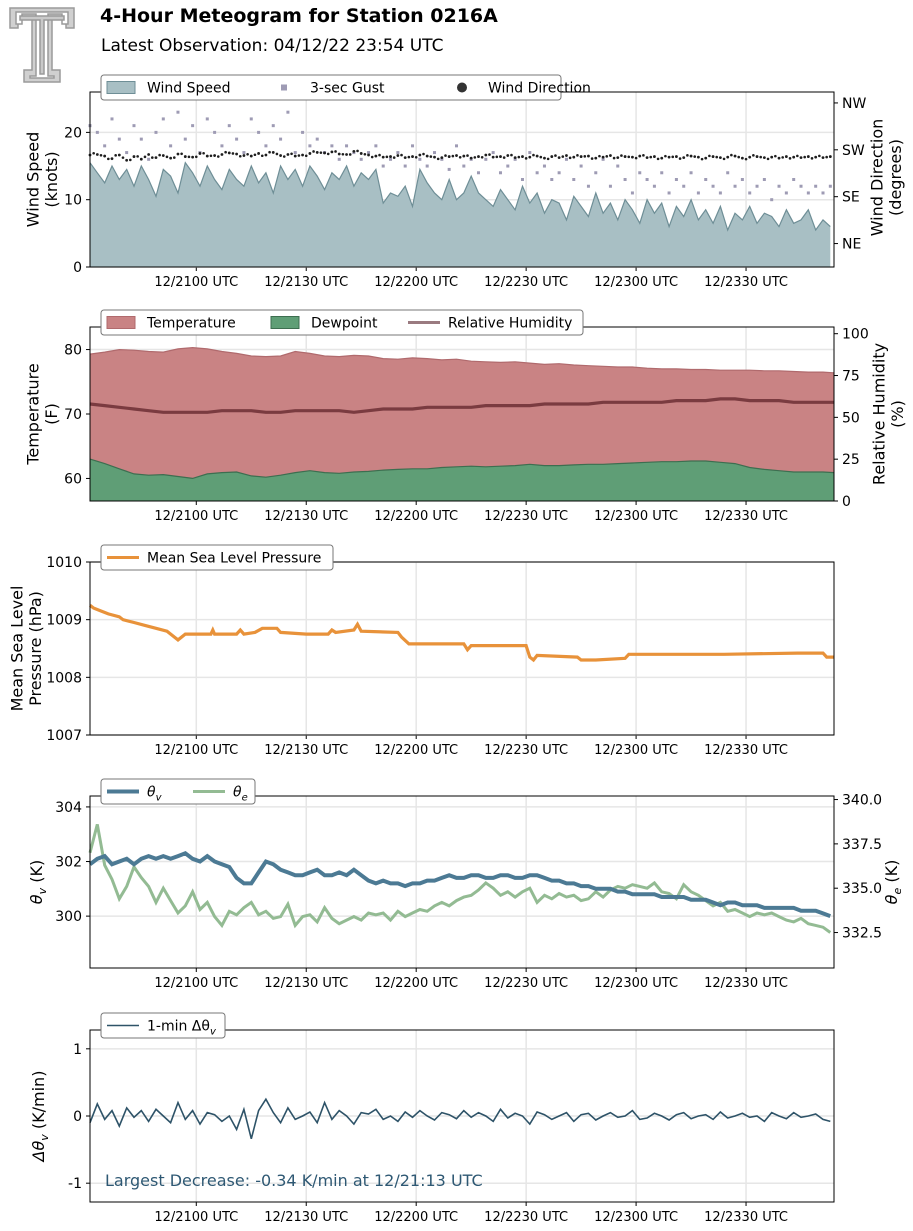 This screenshot has height=1231, width=913. I want to click on y-tick-label: 1007, so click(64, 736).